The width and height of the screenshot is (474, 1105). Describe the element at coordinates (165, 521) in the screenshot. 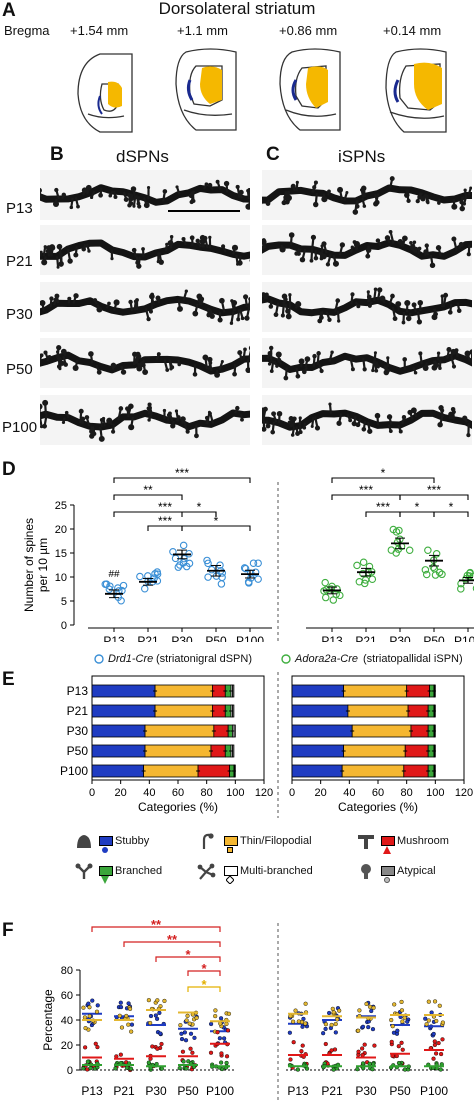

I see `chart-d-bracket-label-d: ***` at that location.